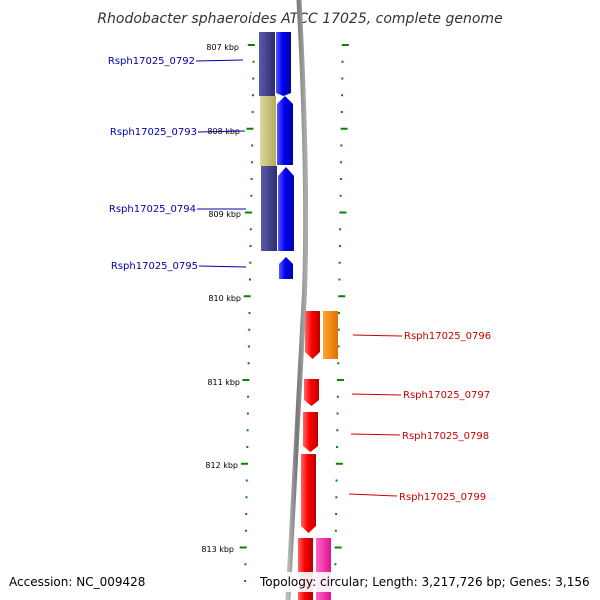 The width and height of the screenshot is (600, 600). Describe the element at coordinates (224, 298) in the screenshot. I see `kbp-label-810: 810 kbp` at that location.